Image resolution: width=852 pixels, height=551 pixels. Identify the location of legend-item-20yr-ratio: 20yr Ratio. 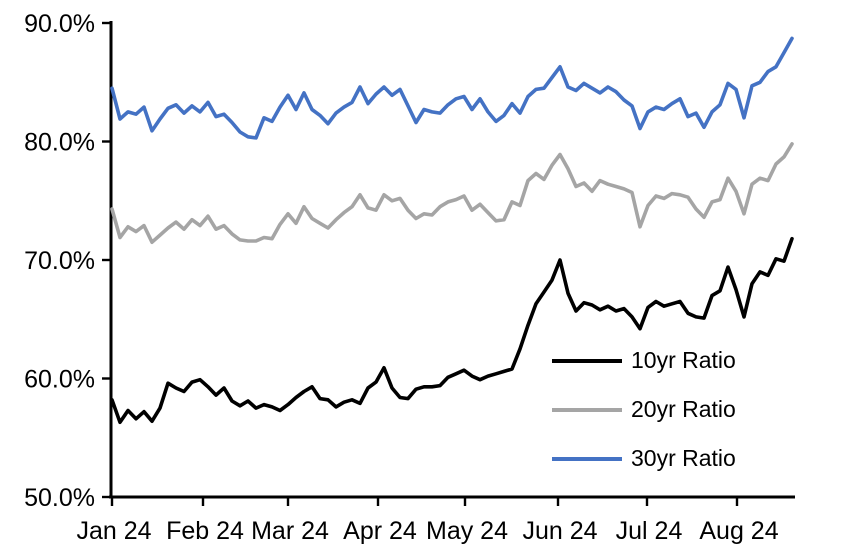
(644, 409).